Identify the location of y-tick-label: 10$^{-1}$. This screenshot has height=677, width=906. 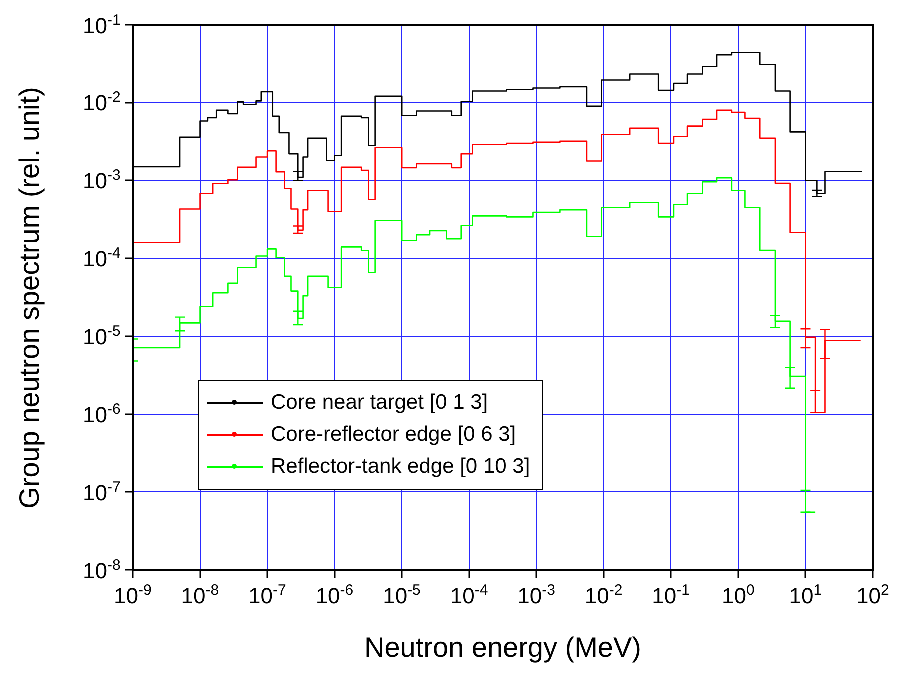
(102, 25).